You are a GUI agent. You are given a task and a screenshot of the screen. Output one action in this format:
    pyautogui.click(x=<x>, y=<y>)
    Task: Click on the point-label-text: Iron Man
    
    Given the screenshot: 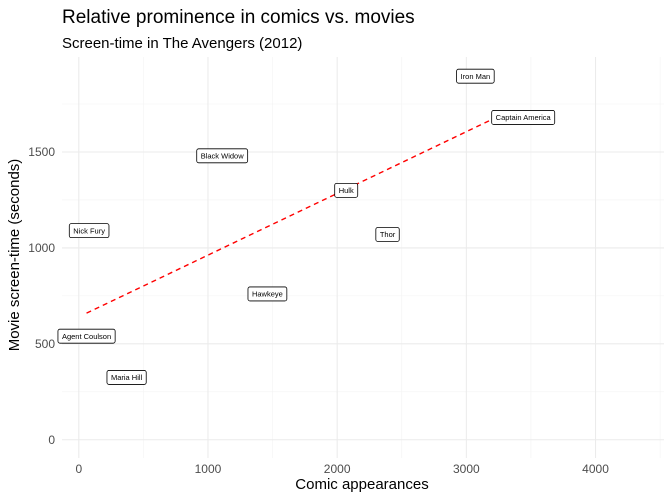 What is the action you would take?
    pyautogui.click(x=476, y=76)
    